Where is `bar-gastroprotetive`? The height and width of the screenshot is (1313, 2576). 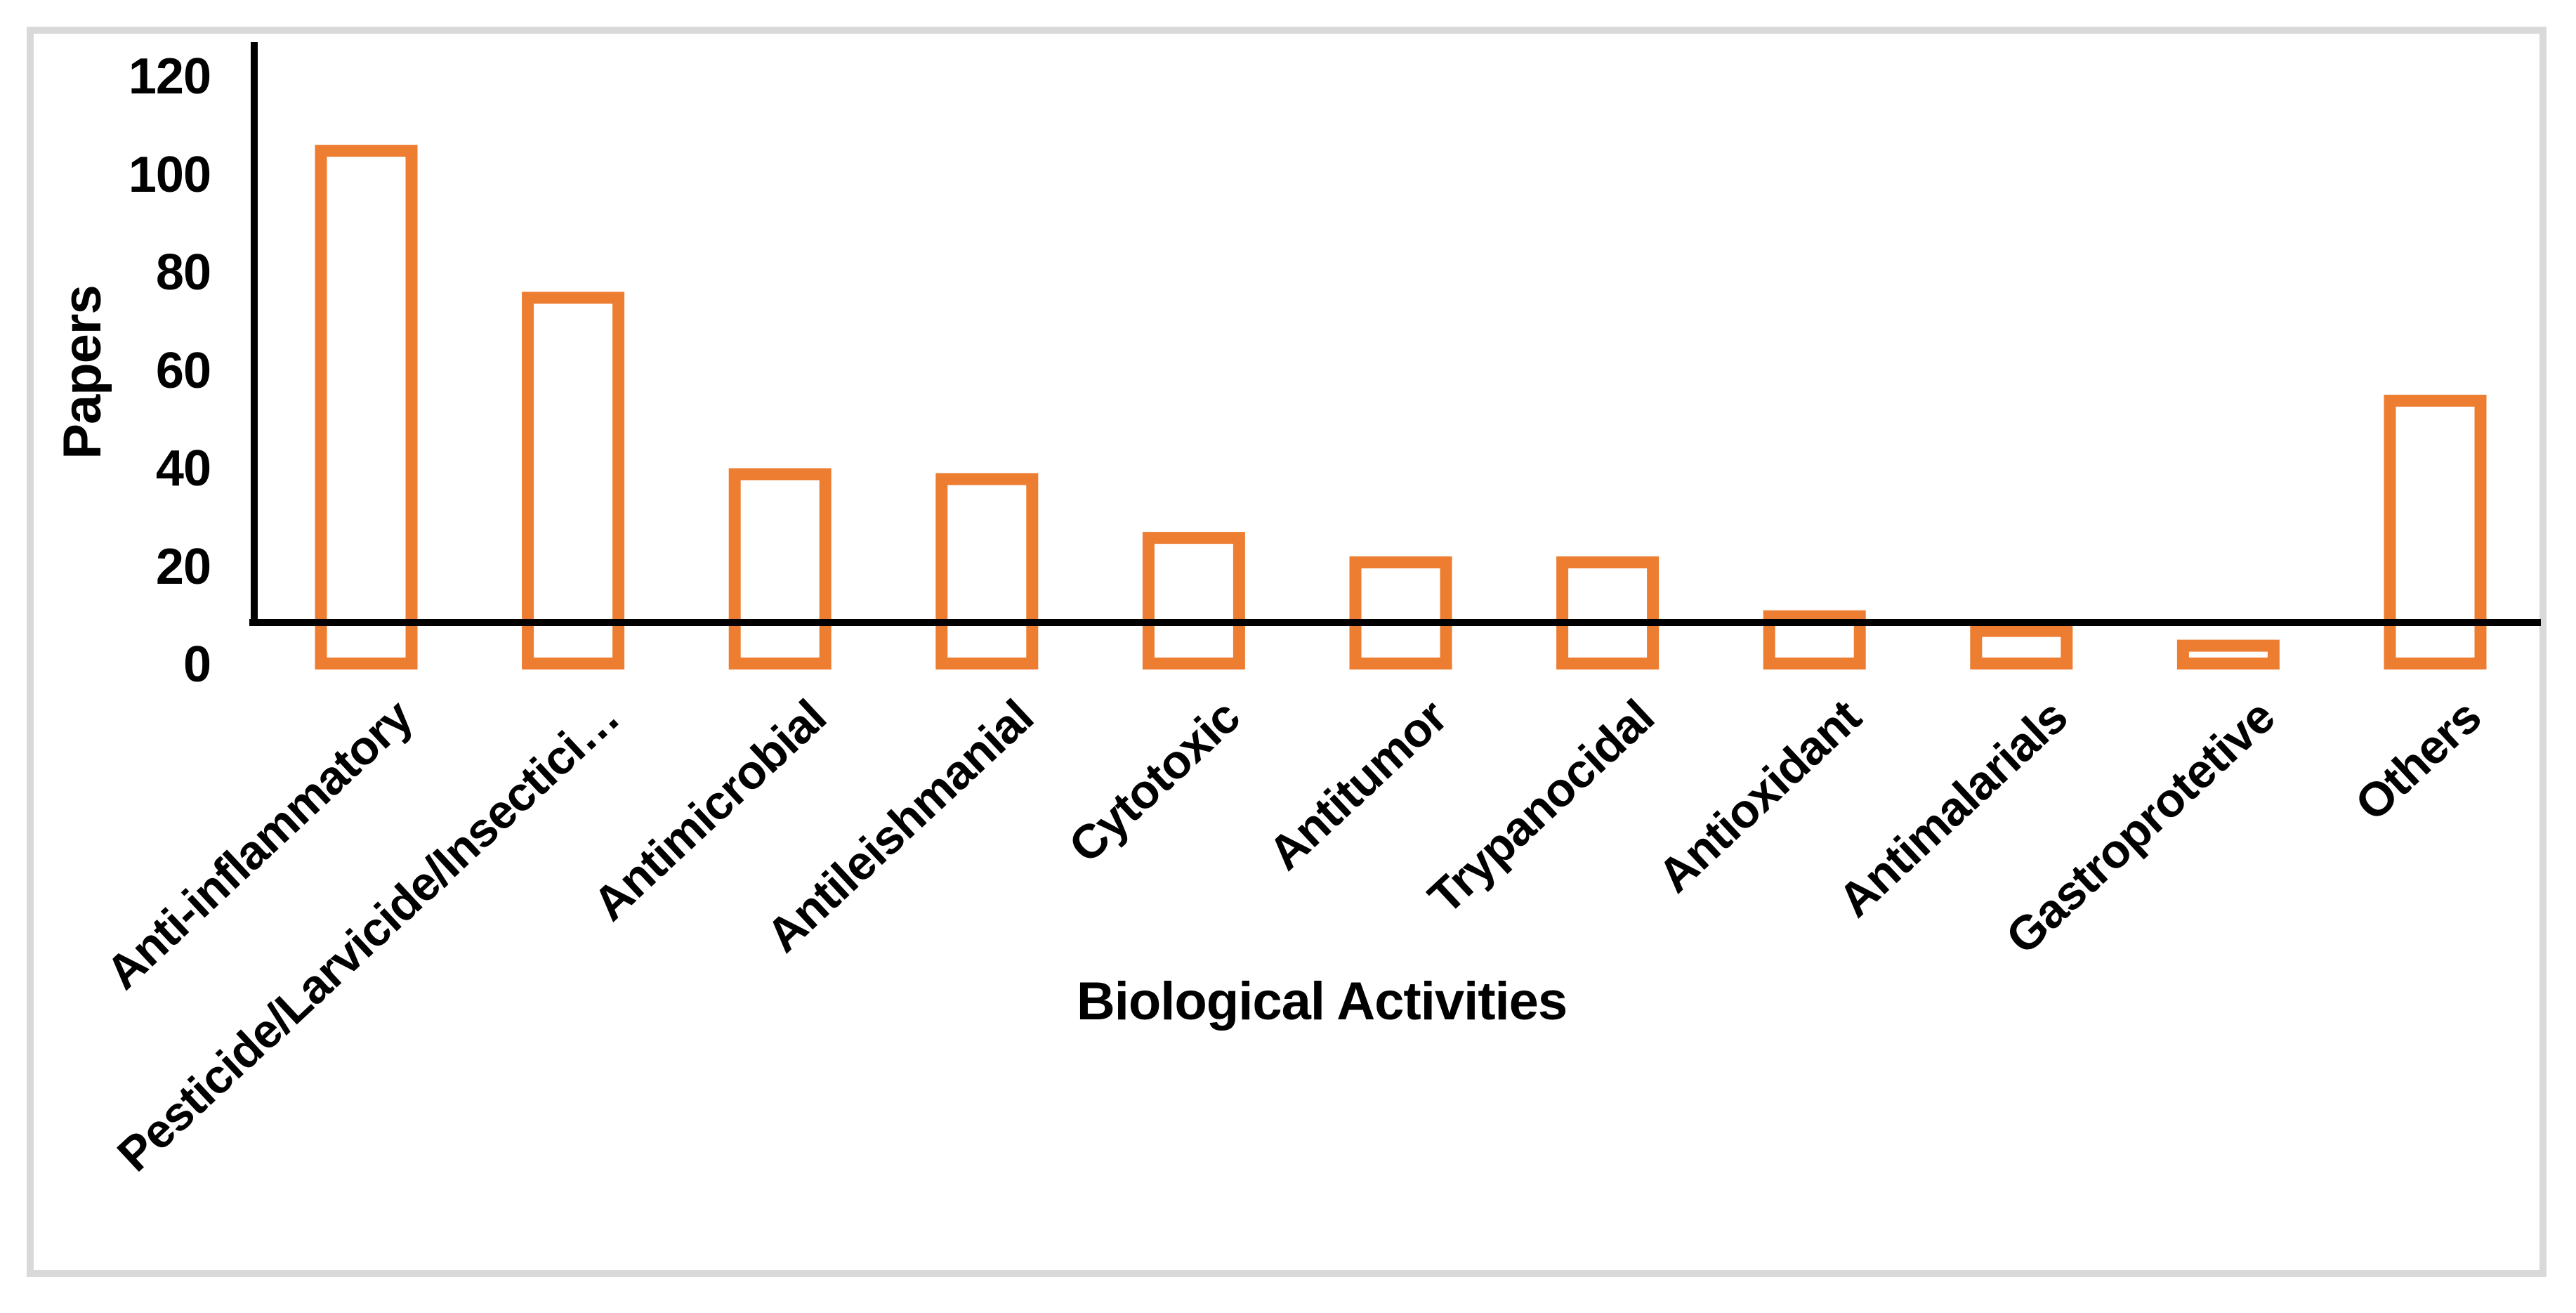
bar-gastroprotetive is located at coordinates (2228, 654).